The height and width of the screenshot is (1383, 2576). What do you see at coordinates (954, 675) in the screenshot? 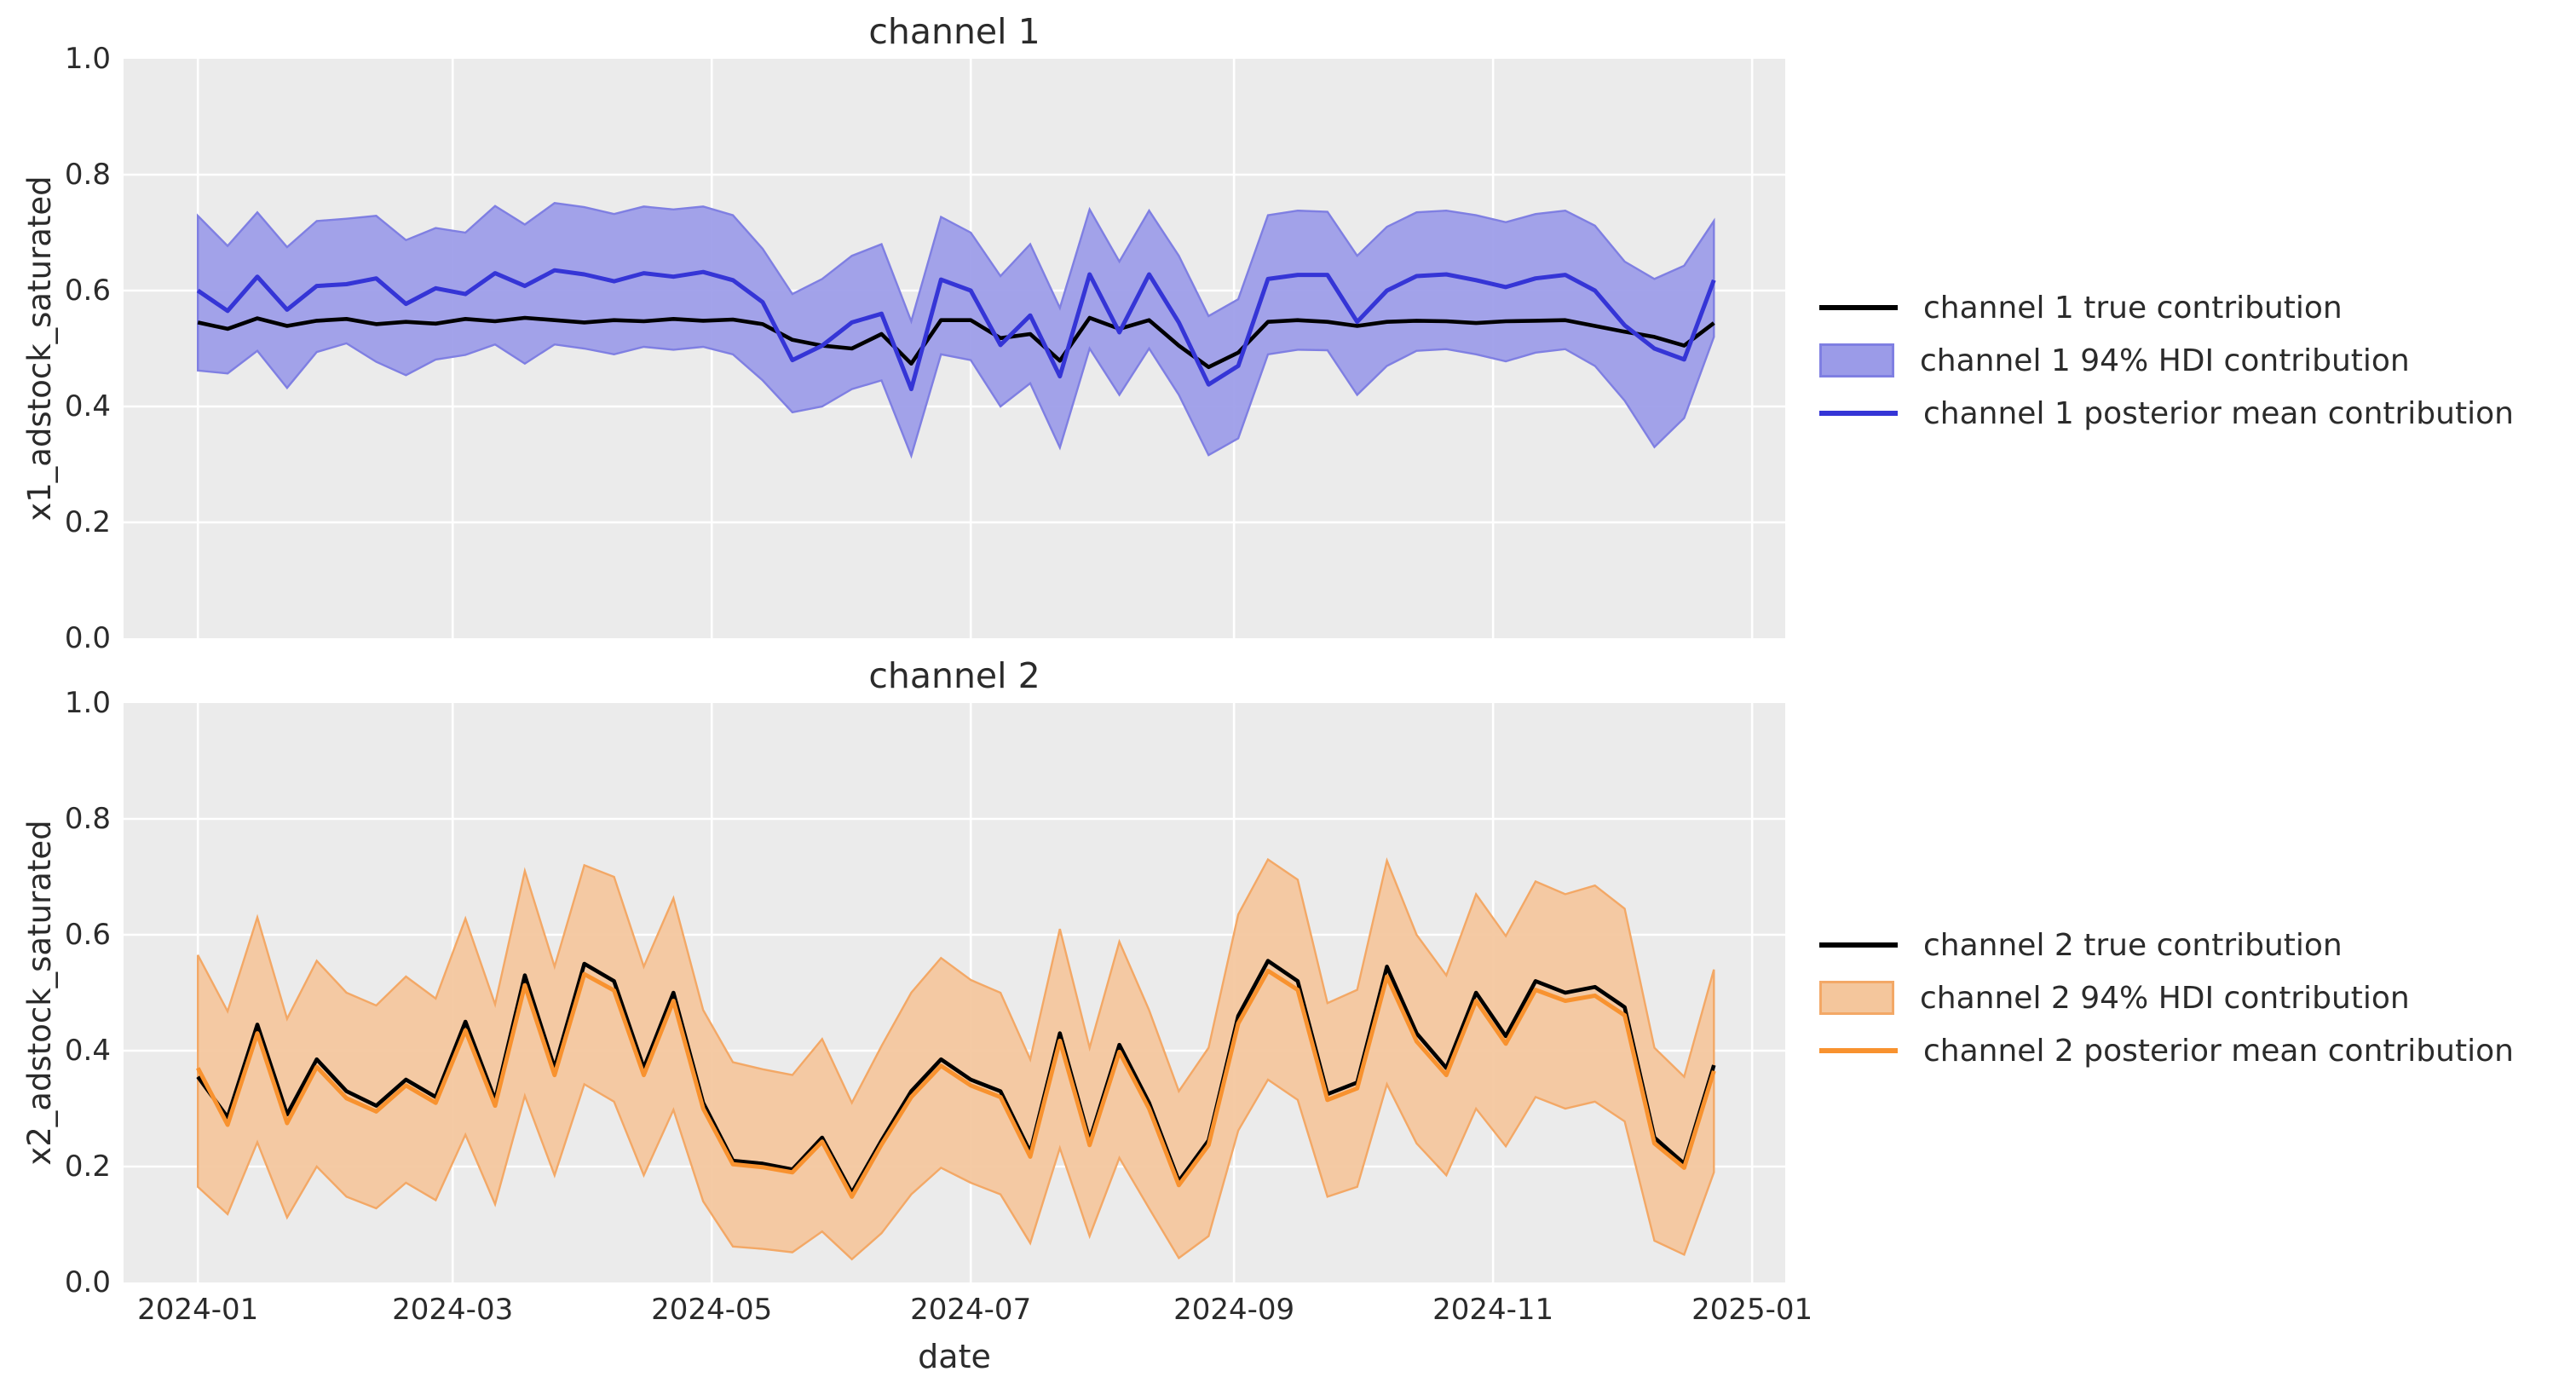
I see `chart-title-channel-2: channel 2` at bounding box center [954, 675].